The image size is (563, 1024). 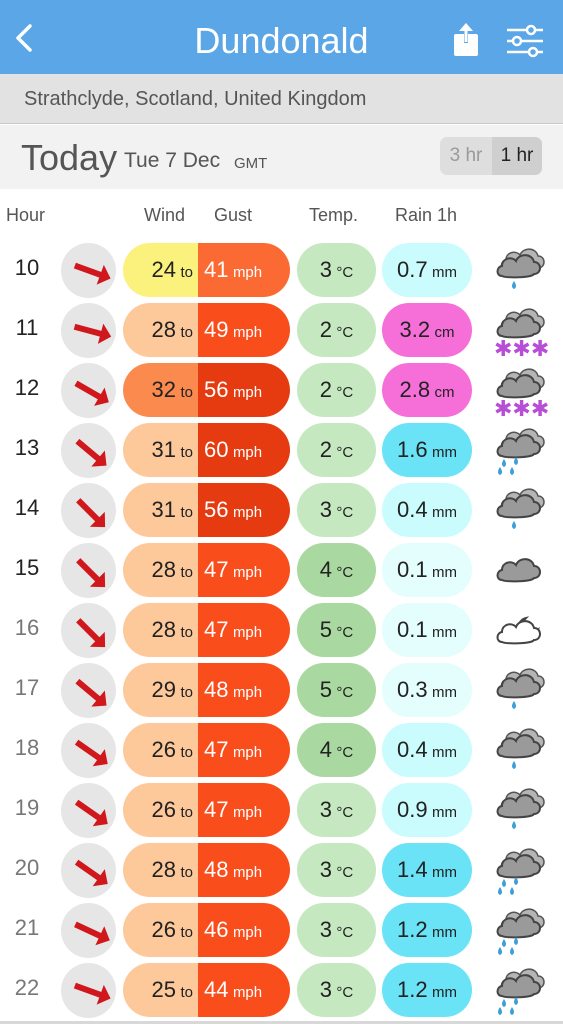 I want to click on gust-speed-value: 60, so click(x=216, y=449).